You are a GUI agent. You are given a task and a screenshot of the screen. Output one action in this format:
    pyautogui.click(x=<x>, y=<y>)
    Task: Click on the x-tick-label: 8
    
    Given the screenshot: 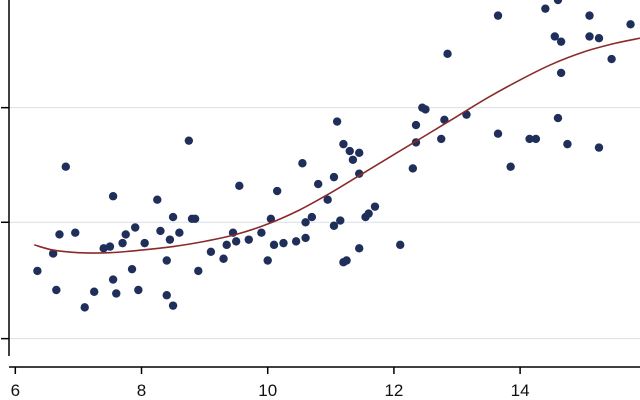 What is the action you would take?
    pyautogui.click(x=141, y=390)
    